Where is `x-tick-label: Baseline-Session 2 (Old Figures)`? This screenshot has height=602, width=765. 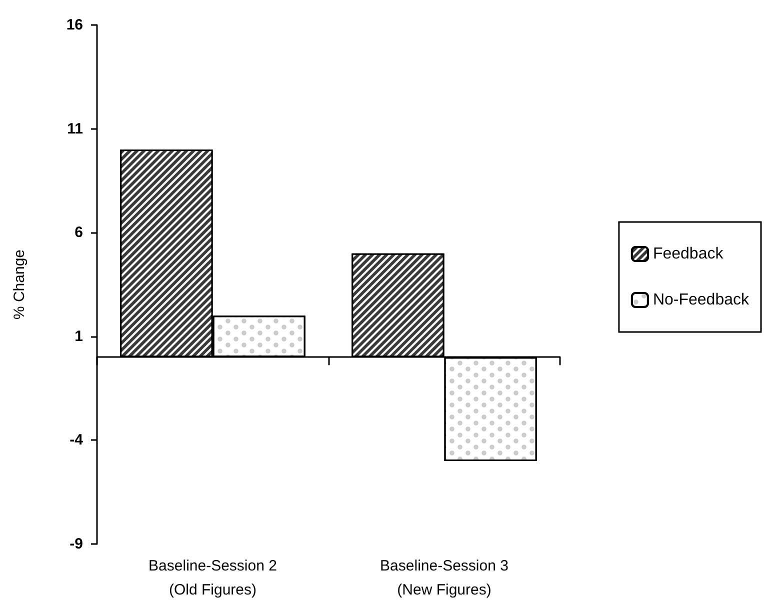
x-tick-label: Baseline-Session 2 (Old Figures) is located at coordinates (212, 578).